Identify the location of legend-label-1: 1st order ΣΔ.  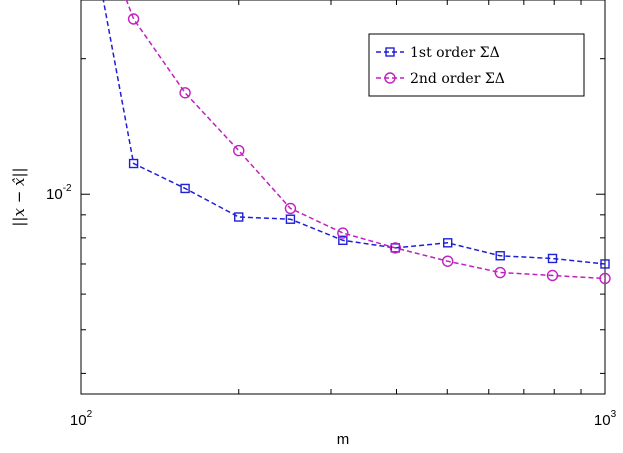
(455, 53).